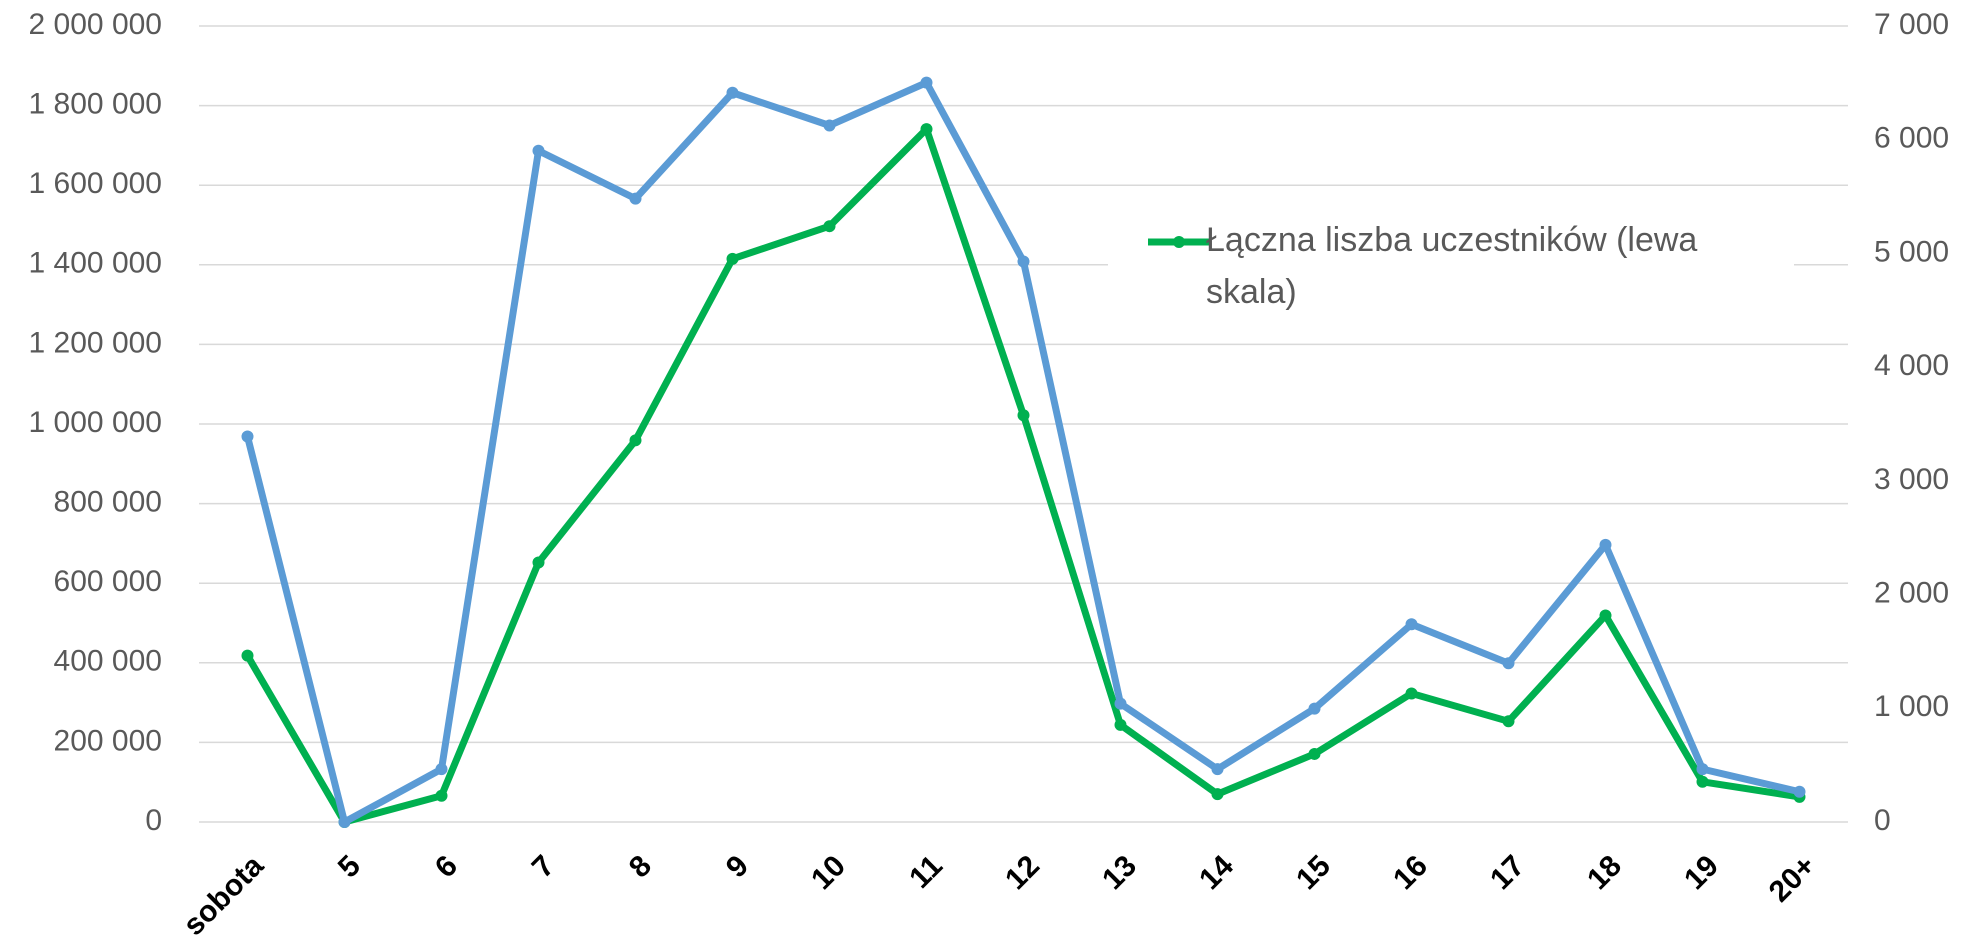 The width and height of the screenshot is (1974, 945). I want to click on legend: Łączna liszba uczestników (lewa skala), so click(1452, 266).